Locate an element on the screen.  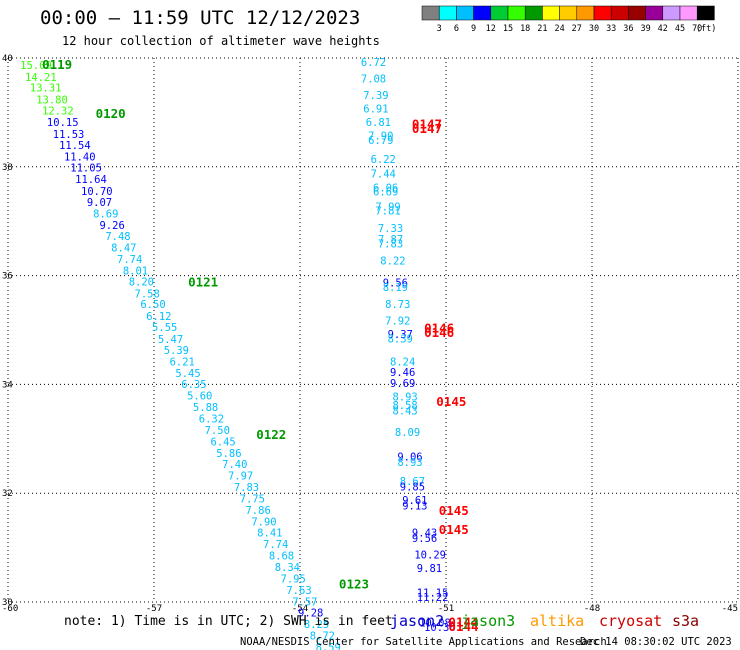
y-tick-label-5: 40 is located at coordinates (7, 59).